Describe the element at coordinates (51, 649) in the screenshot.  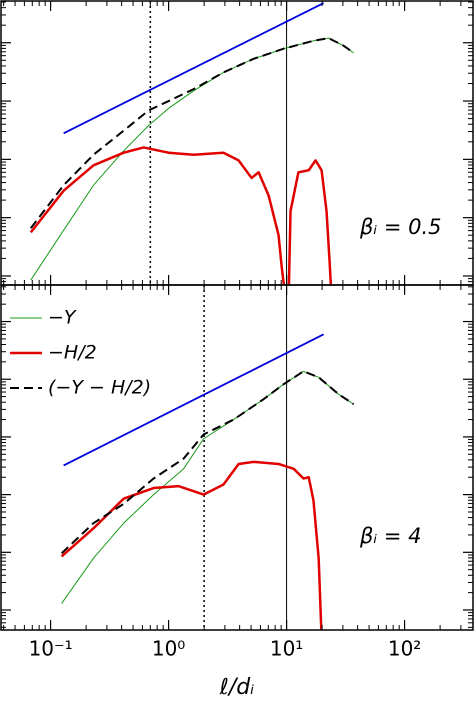
I see `x-tick-label: 10⁻¹` at that location.